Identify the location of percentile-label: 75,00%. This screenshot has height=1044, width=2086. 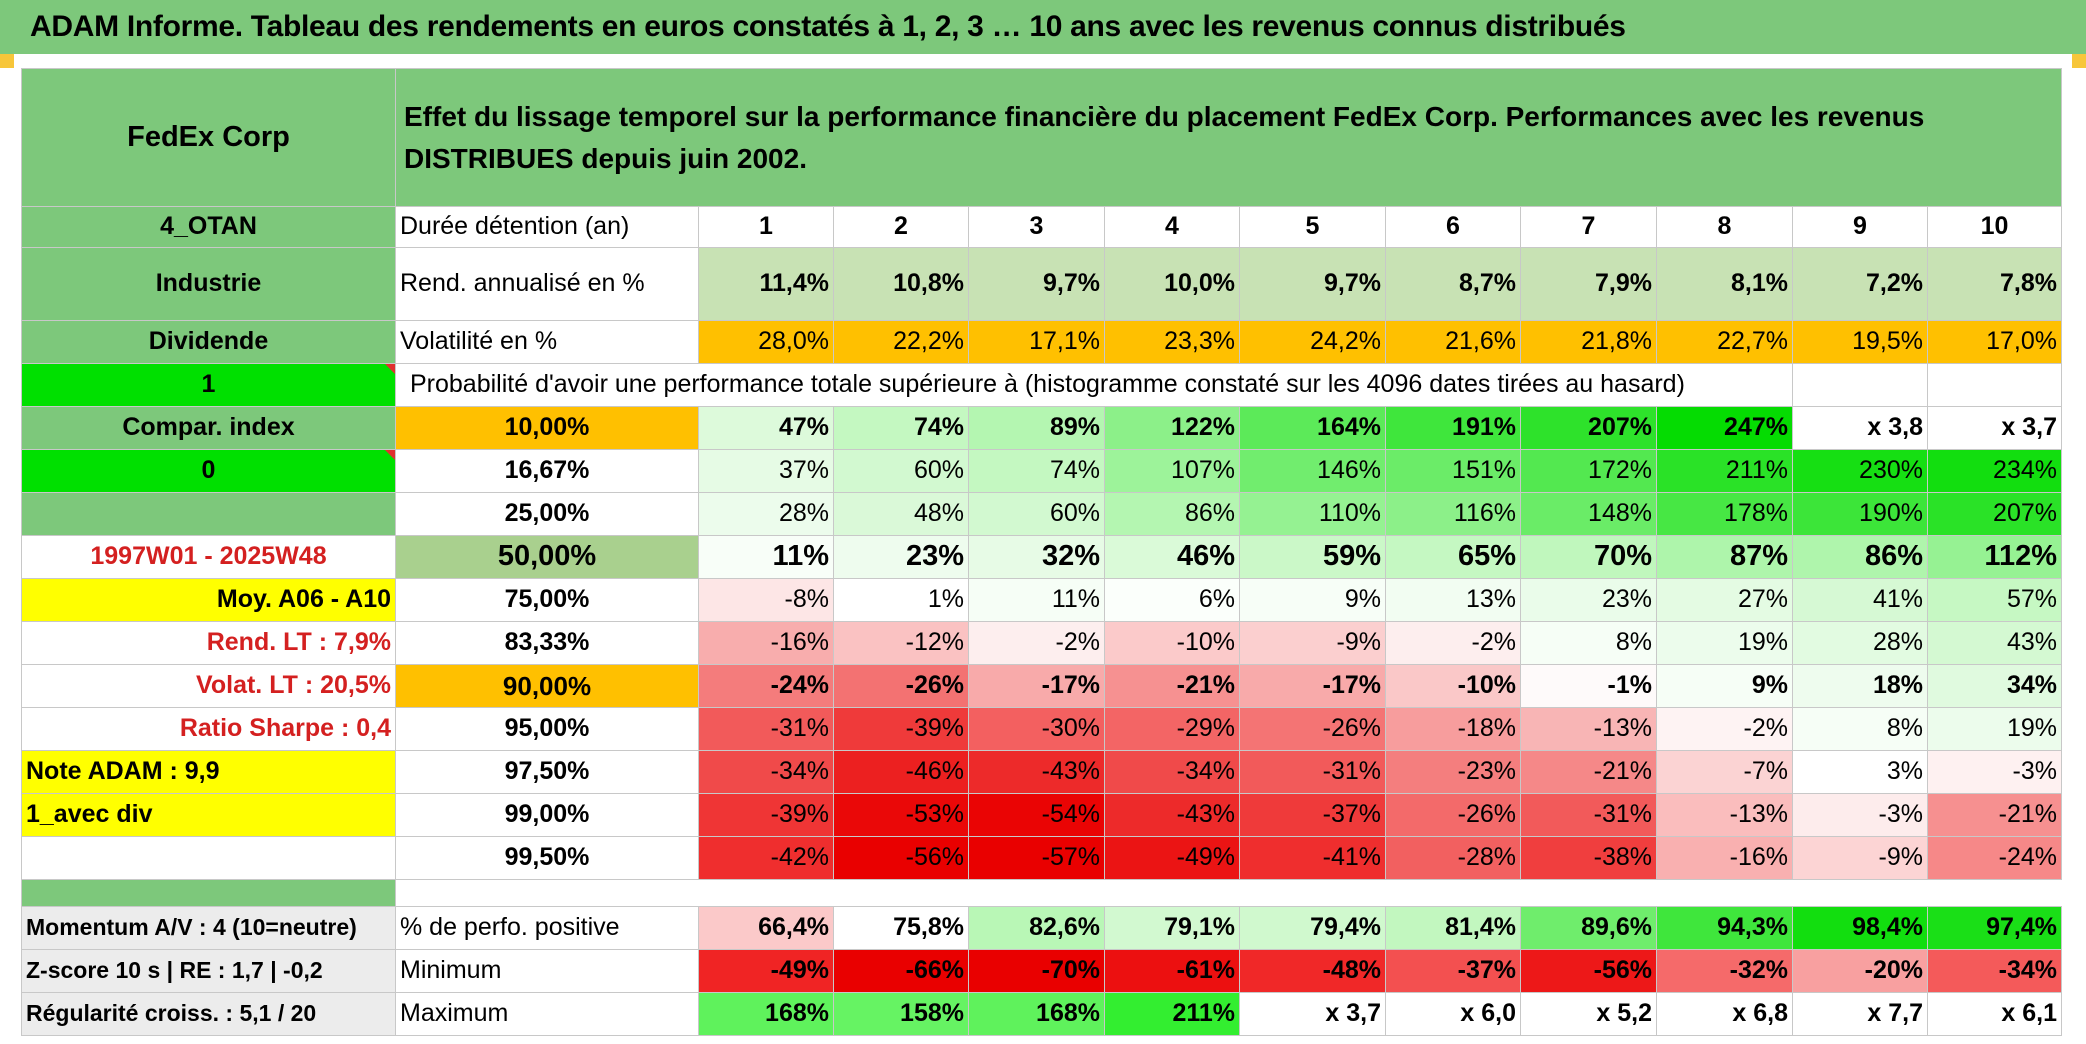
(547, 600).